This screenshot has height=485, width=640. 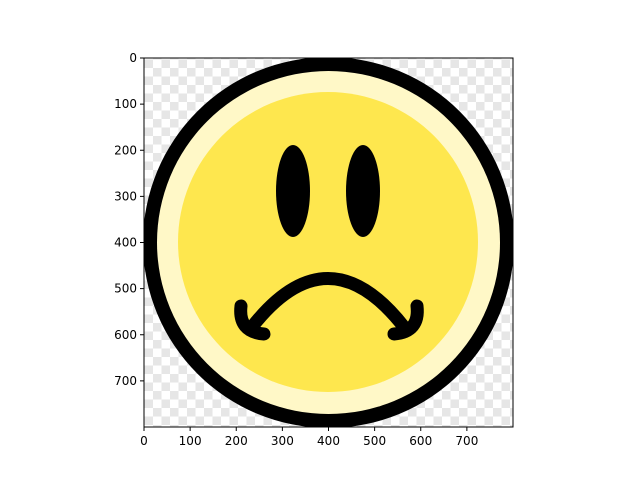 What do you see at coordinates (363, 191) in the screenshot?
I see `right-eye` at bounding box center [363, 191].